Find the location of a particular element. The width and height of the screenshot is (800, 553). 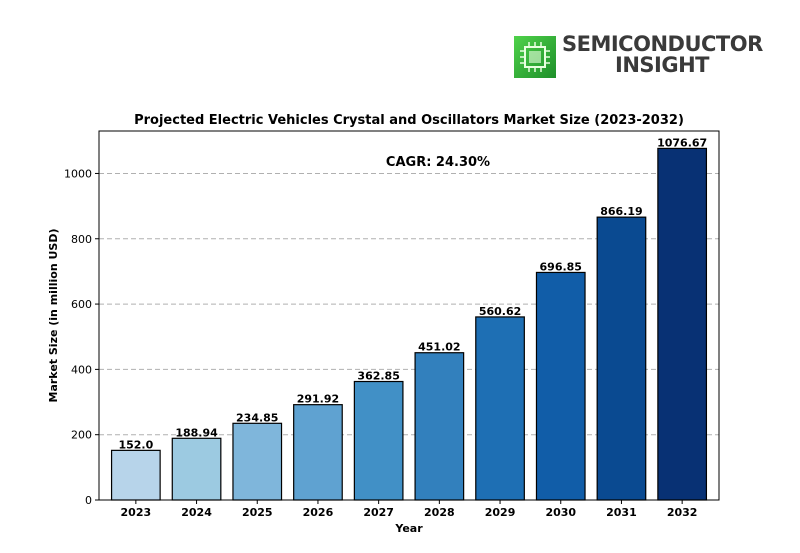

cagr-annotation: CAGR: 24.30% is located at coordinates (438, 162).